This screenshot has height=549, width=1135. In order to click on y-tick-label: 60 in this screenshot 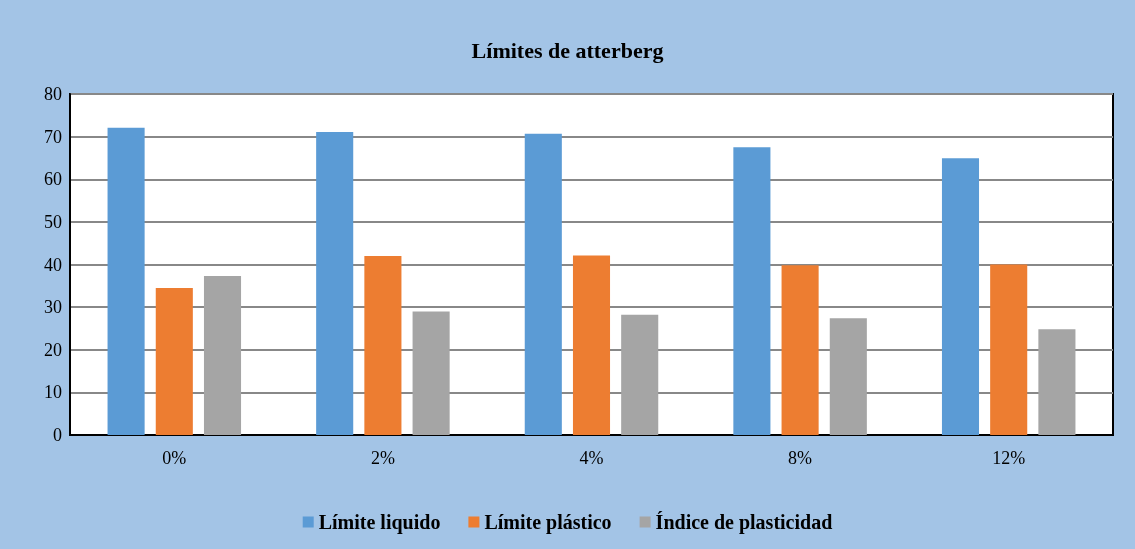, I will do `click(53, 179)`.